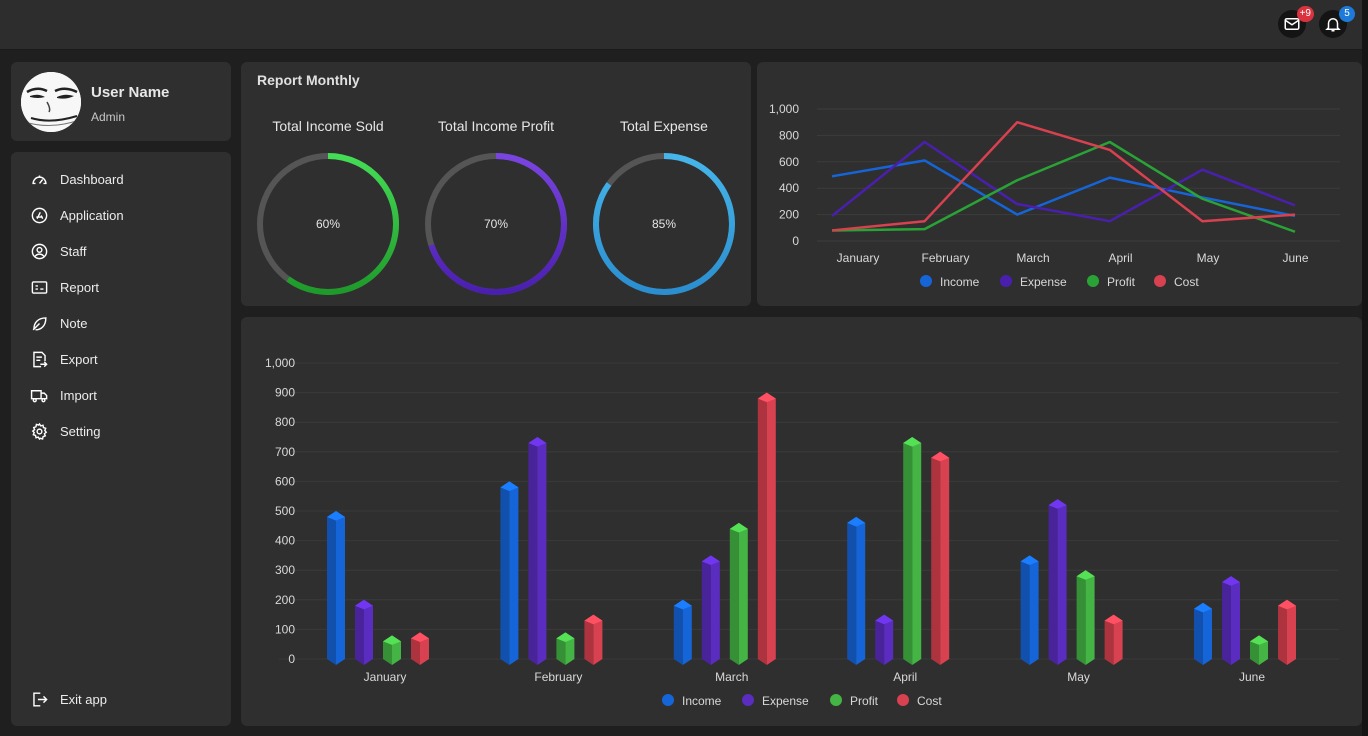  What do you see at coordinates (40, 359) in the screenshot?
I see `export-icon` at bounding box center [40, 359].